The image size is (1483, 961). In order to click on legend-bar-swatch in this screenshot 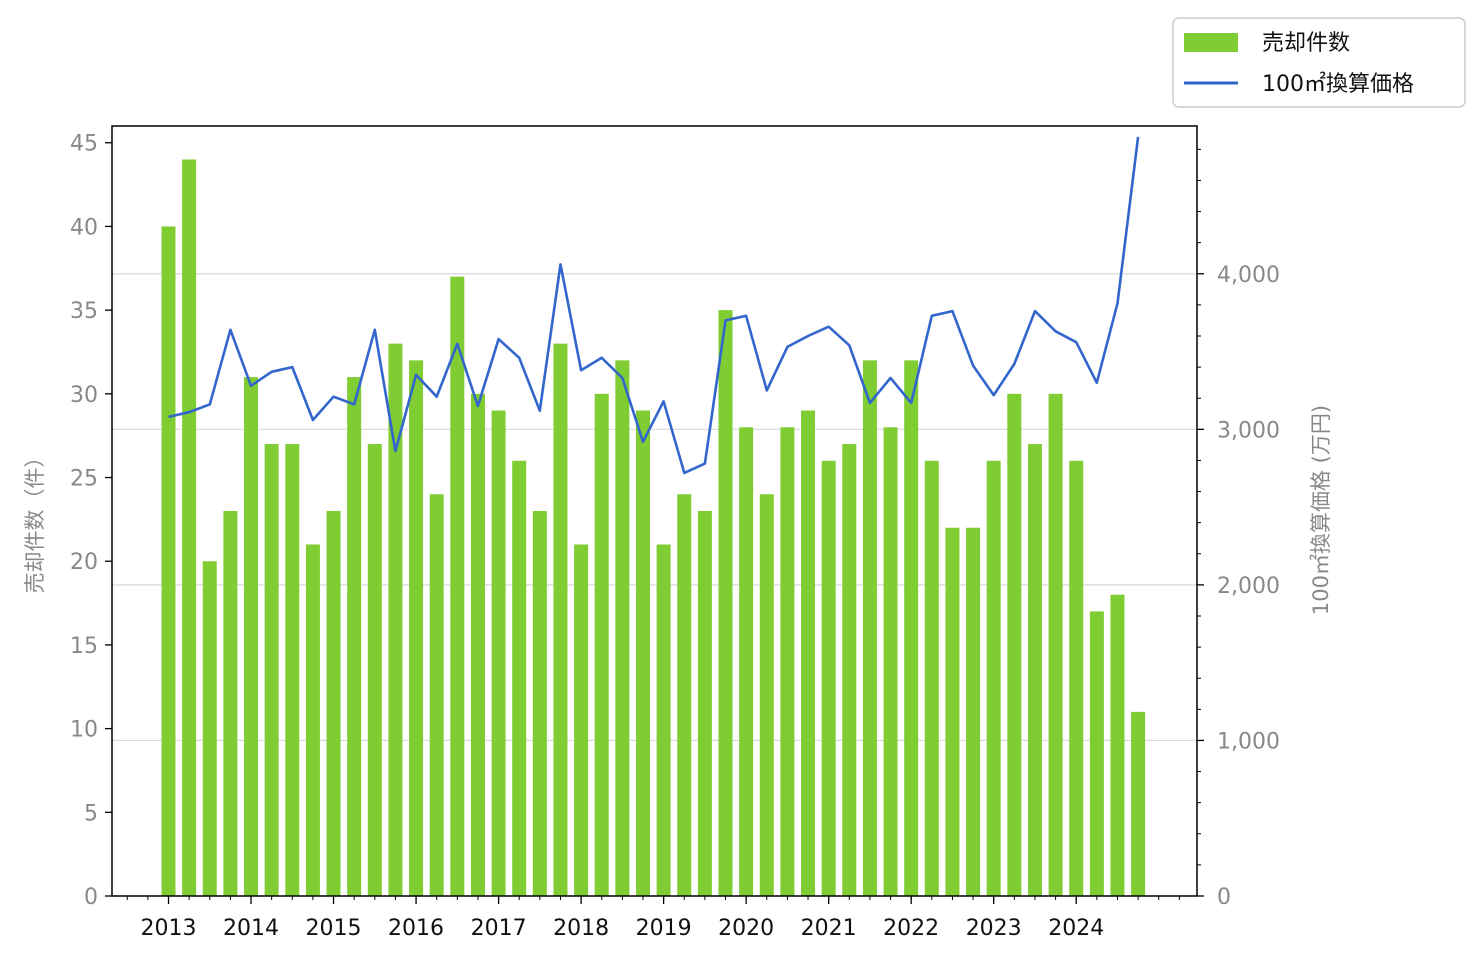, I will do `click(1211, 42)`.